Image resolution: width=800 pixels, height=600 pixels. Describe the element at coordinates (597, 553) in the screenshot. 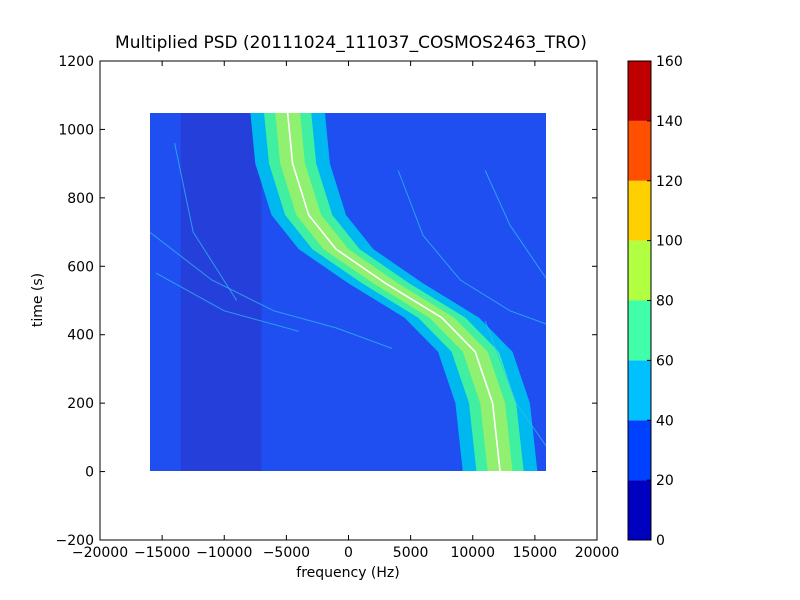

I see `x-tick-label: 20000` at that location.